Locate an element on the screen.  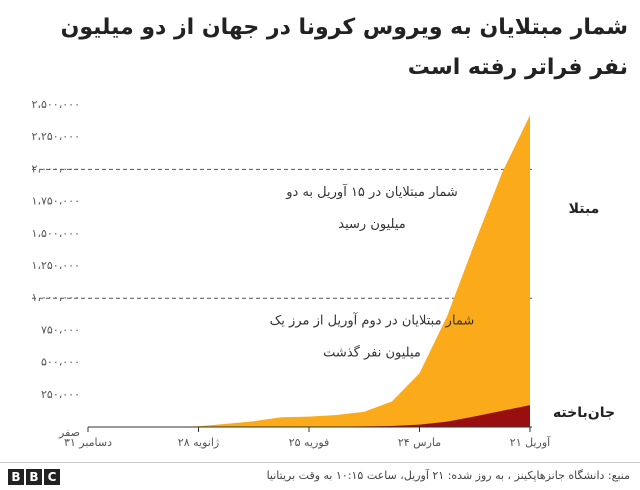
logo: B B C is located at coordinates (34, 477).